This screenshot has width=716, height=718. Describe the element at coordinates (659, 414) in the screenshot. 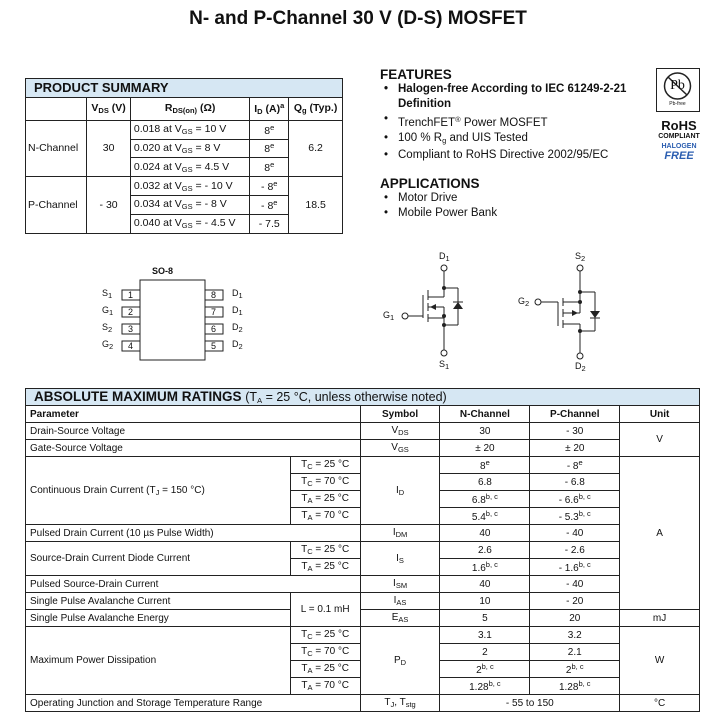

I see `col-header: Unit` at that location.